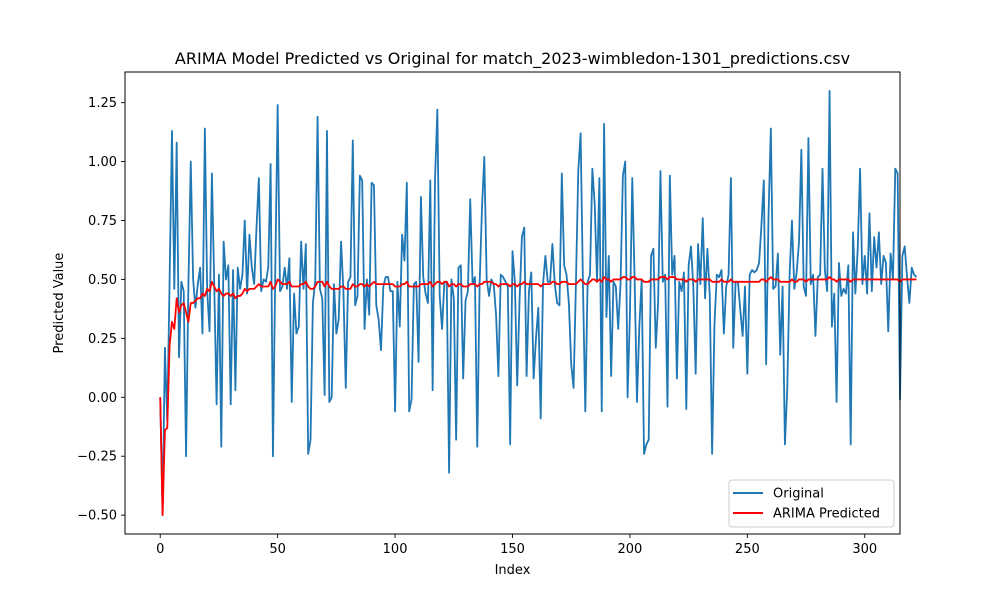  What do you see at coordinates (630, 549) in the screenshot?
I see `x-tick-label: 200` at bounding box center [630, 549].